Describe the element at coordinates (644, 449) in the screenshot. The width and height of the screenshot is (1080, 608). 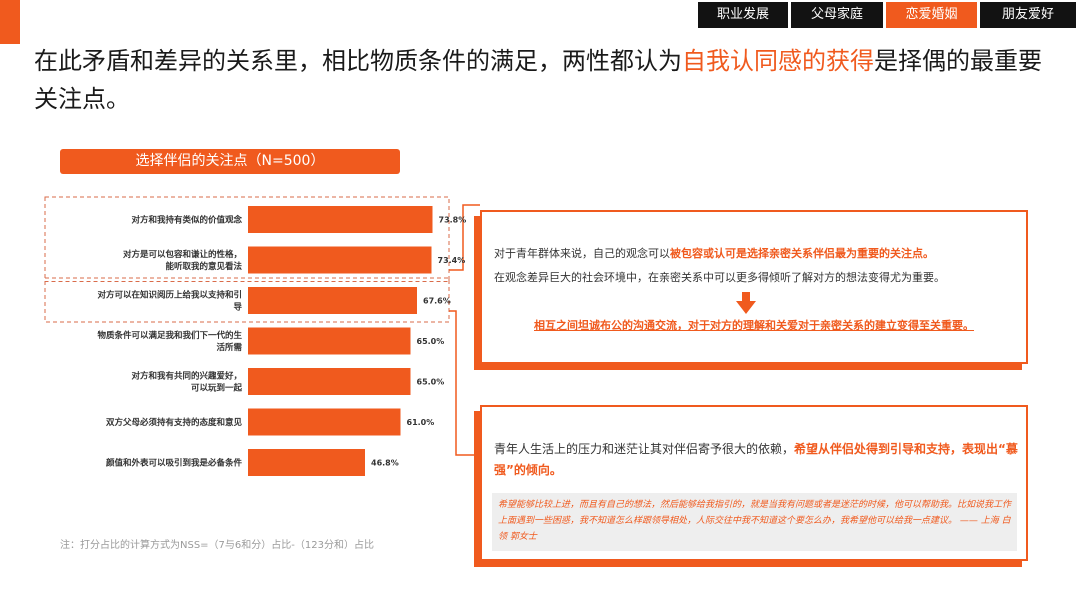
I see `callout2-text-pre: 青年人生活上的压力和迷茫让其对伴侣寄予很大的依赖，` at that location.